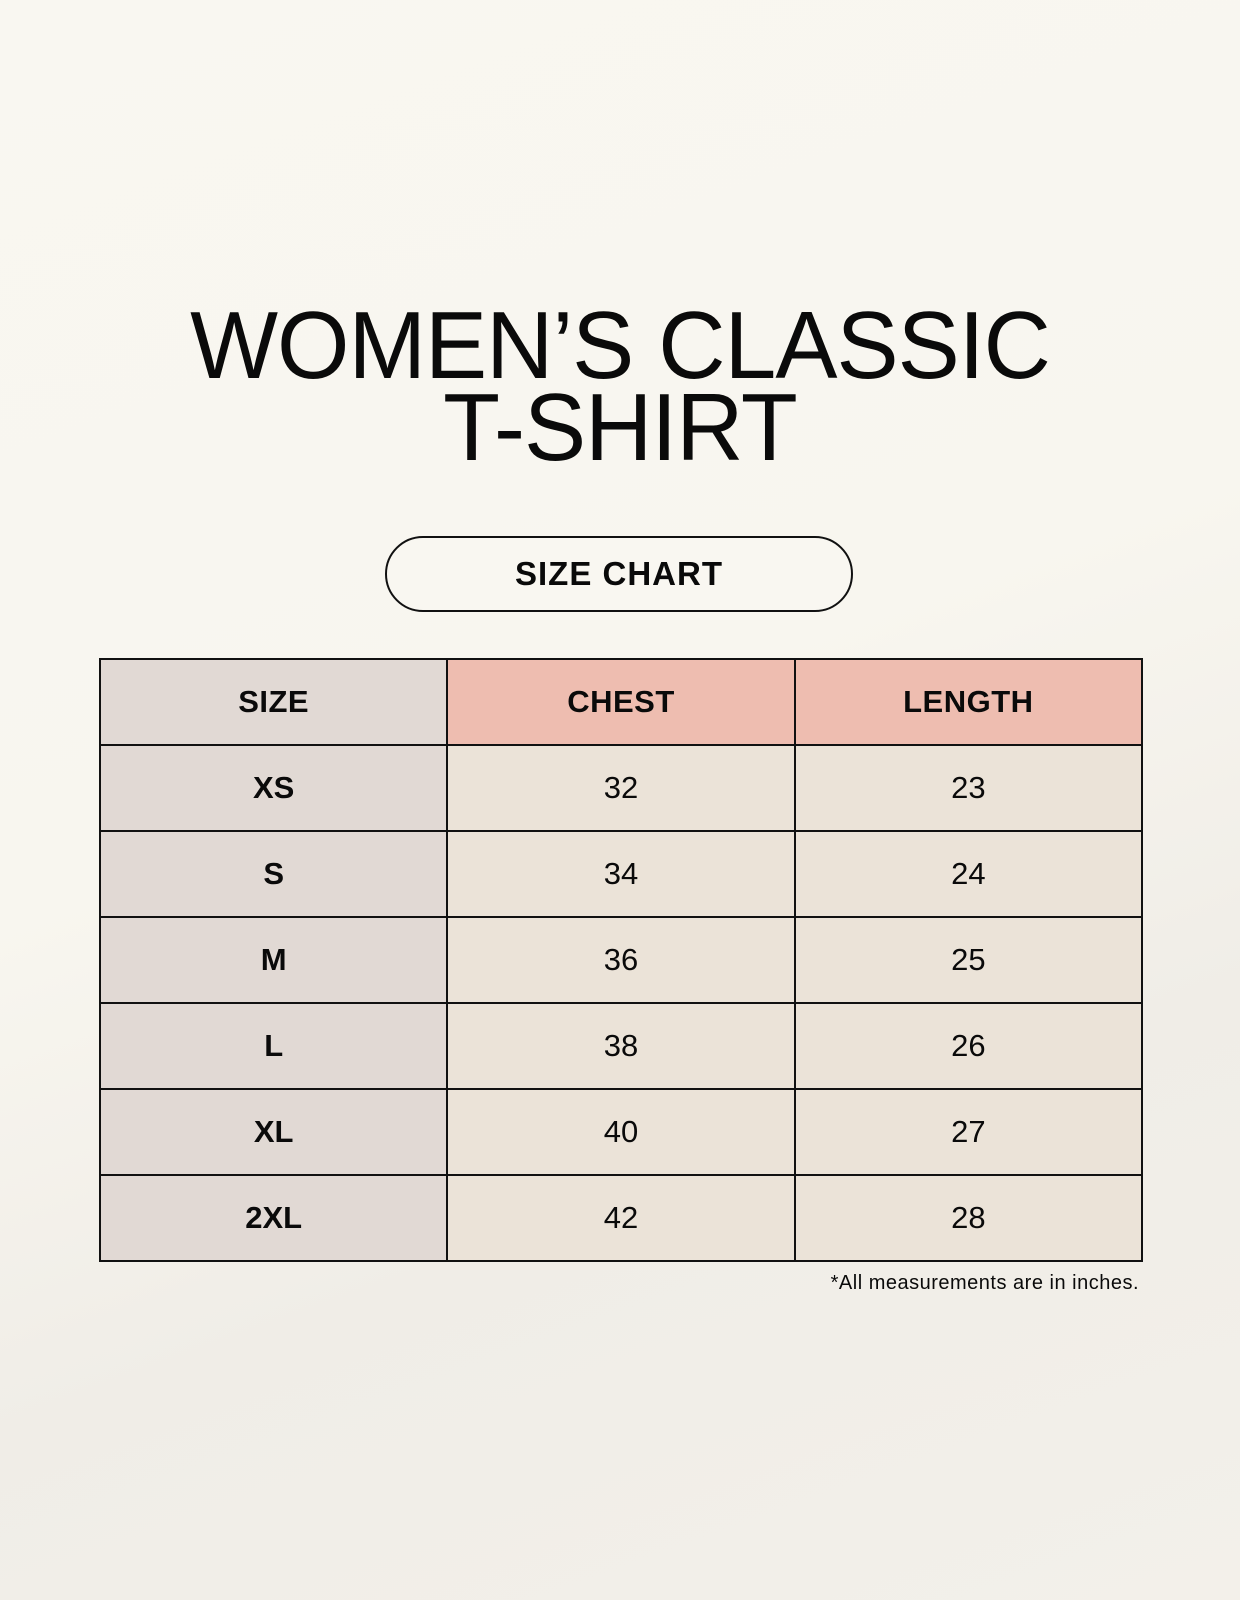 Image resolution: width=1240 pixels, height=1600 pixels. Describe the element at coordinates (273, 1132) in the screenshot. I see `cell-size: XL` at that location.